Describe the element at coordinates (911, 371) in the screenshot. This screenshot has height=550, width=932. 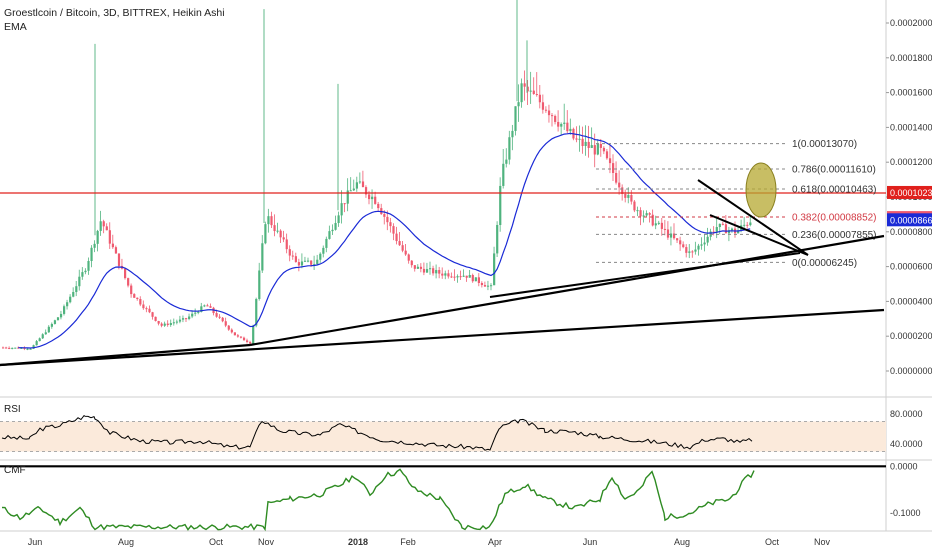
I see `price-tick-label: 0.00000000` at that location.